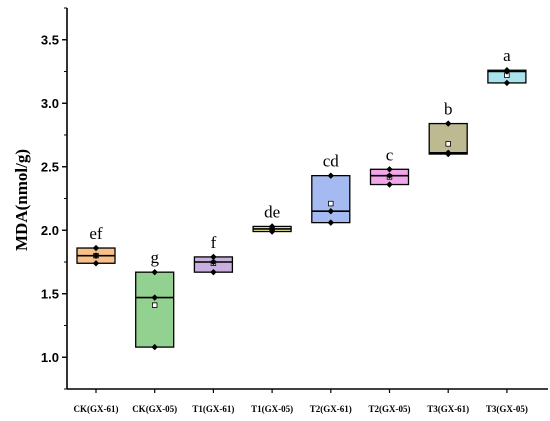  What do you see at coordinates (96, 233) in the screenshot?
I see `significance-letter: ef` at bounding box center [96, 233].